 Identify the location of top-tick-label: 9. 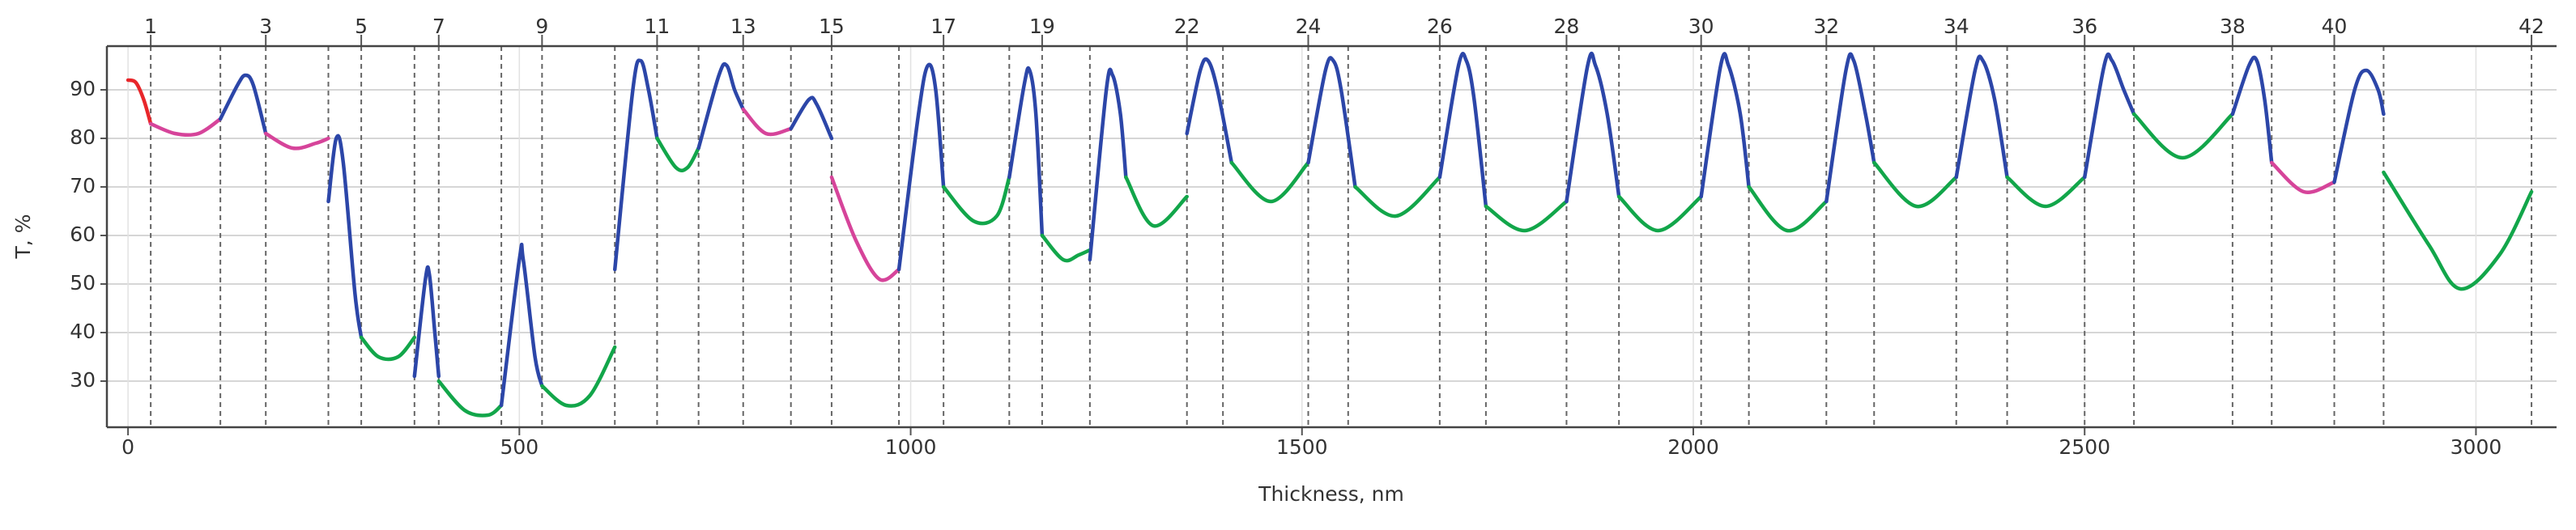
(541, 26).